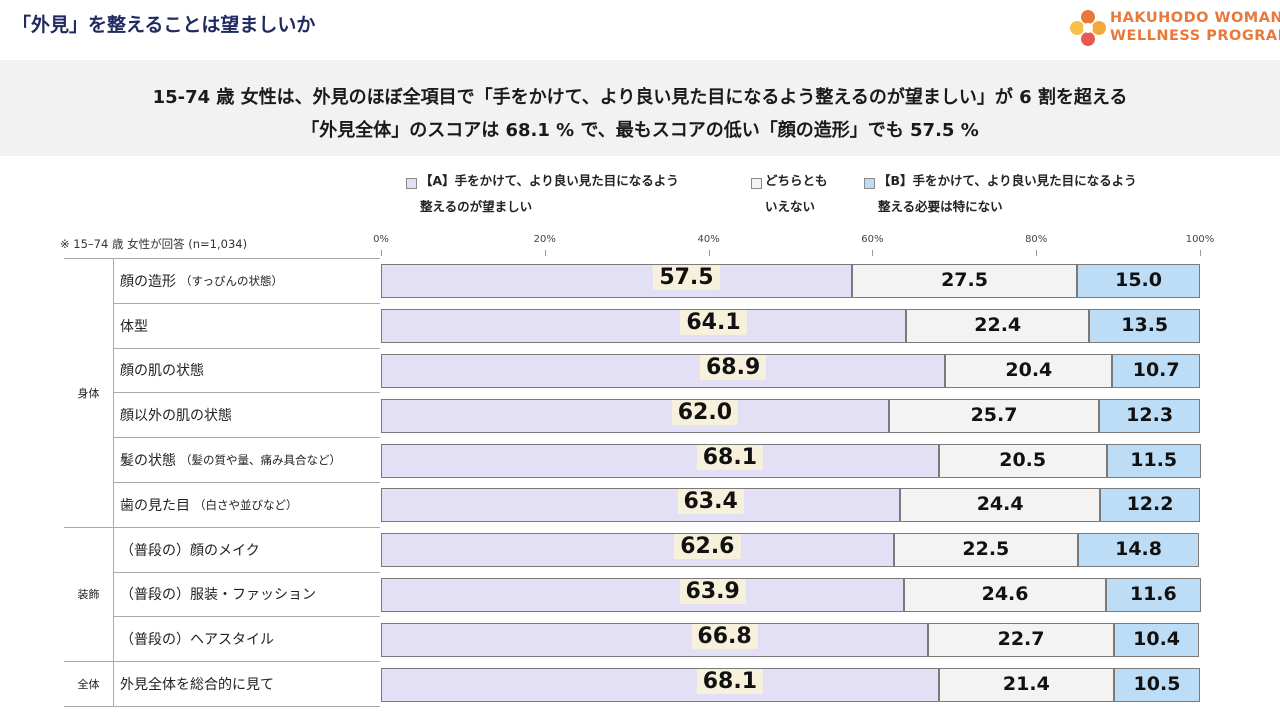  Describe the element at coordinates (89, 683) in the screenshot. I see `group-label: 全体` at that location.